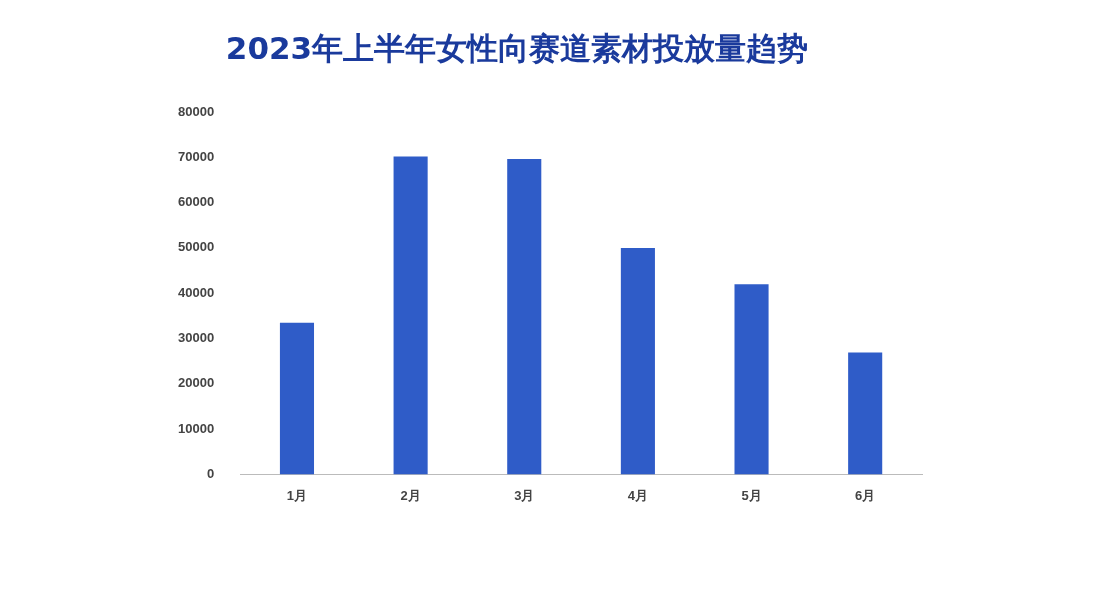 The image size is (1094, 606). Describe the element at coordinates (196, 338) in the screenshot. I see `y-tick-label: 30000` at that location.